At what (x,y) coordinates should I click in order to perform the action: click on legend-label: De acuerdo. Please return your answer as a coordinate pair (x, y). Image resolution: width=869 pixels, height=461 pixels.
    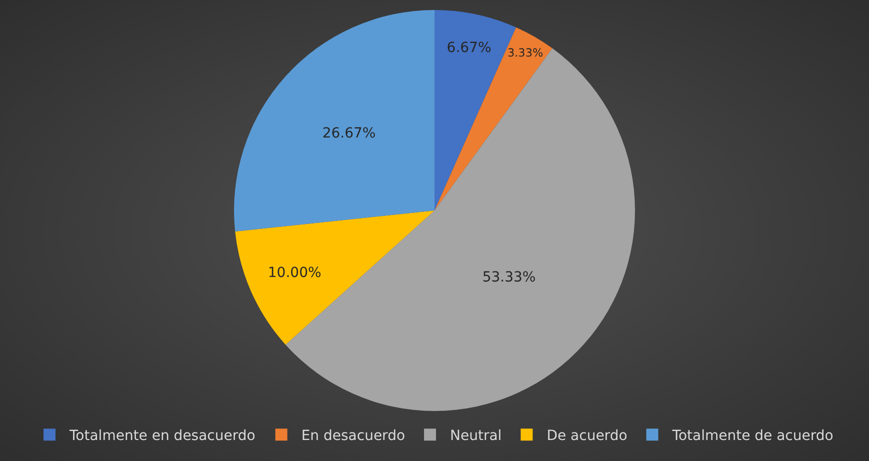
    Looking at the image, I should click on (587, 436).